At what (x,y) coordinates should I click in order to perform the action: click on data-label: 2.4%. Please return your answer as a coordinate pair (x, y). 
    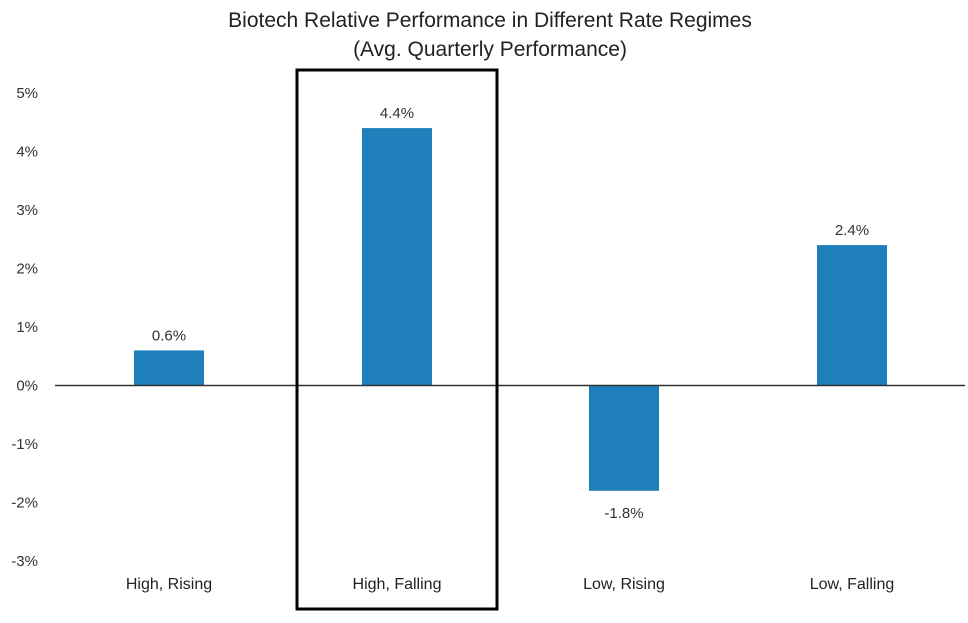
    Looking at the image, I should click on (852, 230).